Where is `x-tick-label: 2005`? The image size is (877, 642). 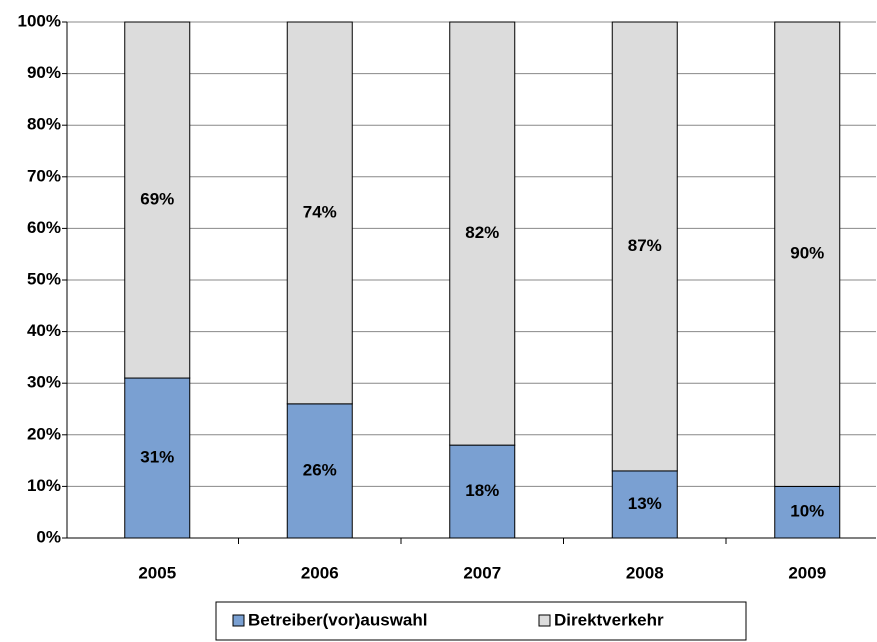 x-tick-label: 2005 is located at coordinates (157, 572).